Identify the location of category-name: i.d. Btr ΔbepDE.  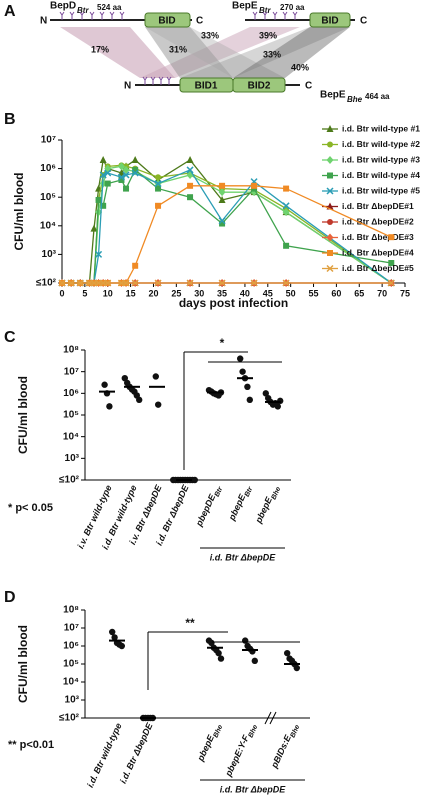
(136, 753).